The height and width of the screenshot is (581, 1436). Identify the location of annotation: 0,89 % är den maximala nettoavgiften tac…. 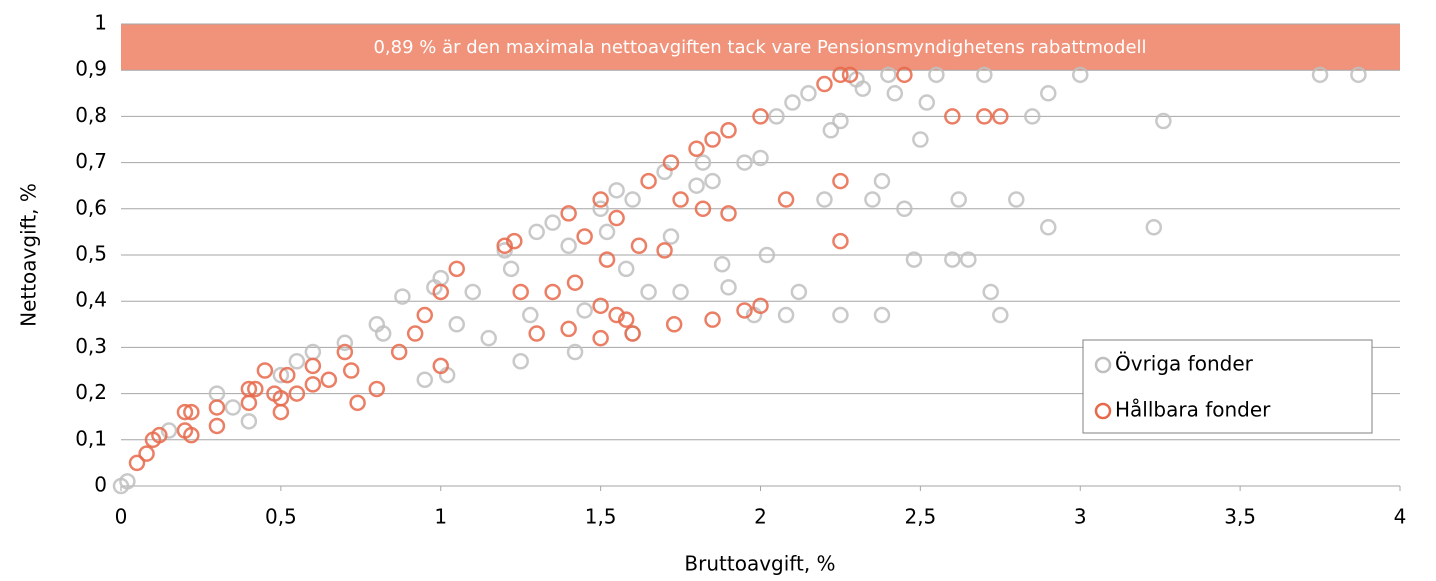
(759, 47).